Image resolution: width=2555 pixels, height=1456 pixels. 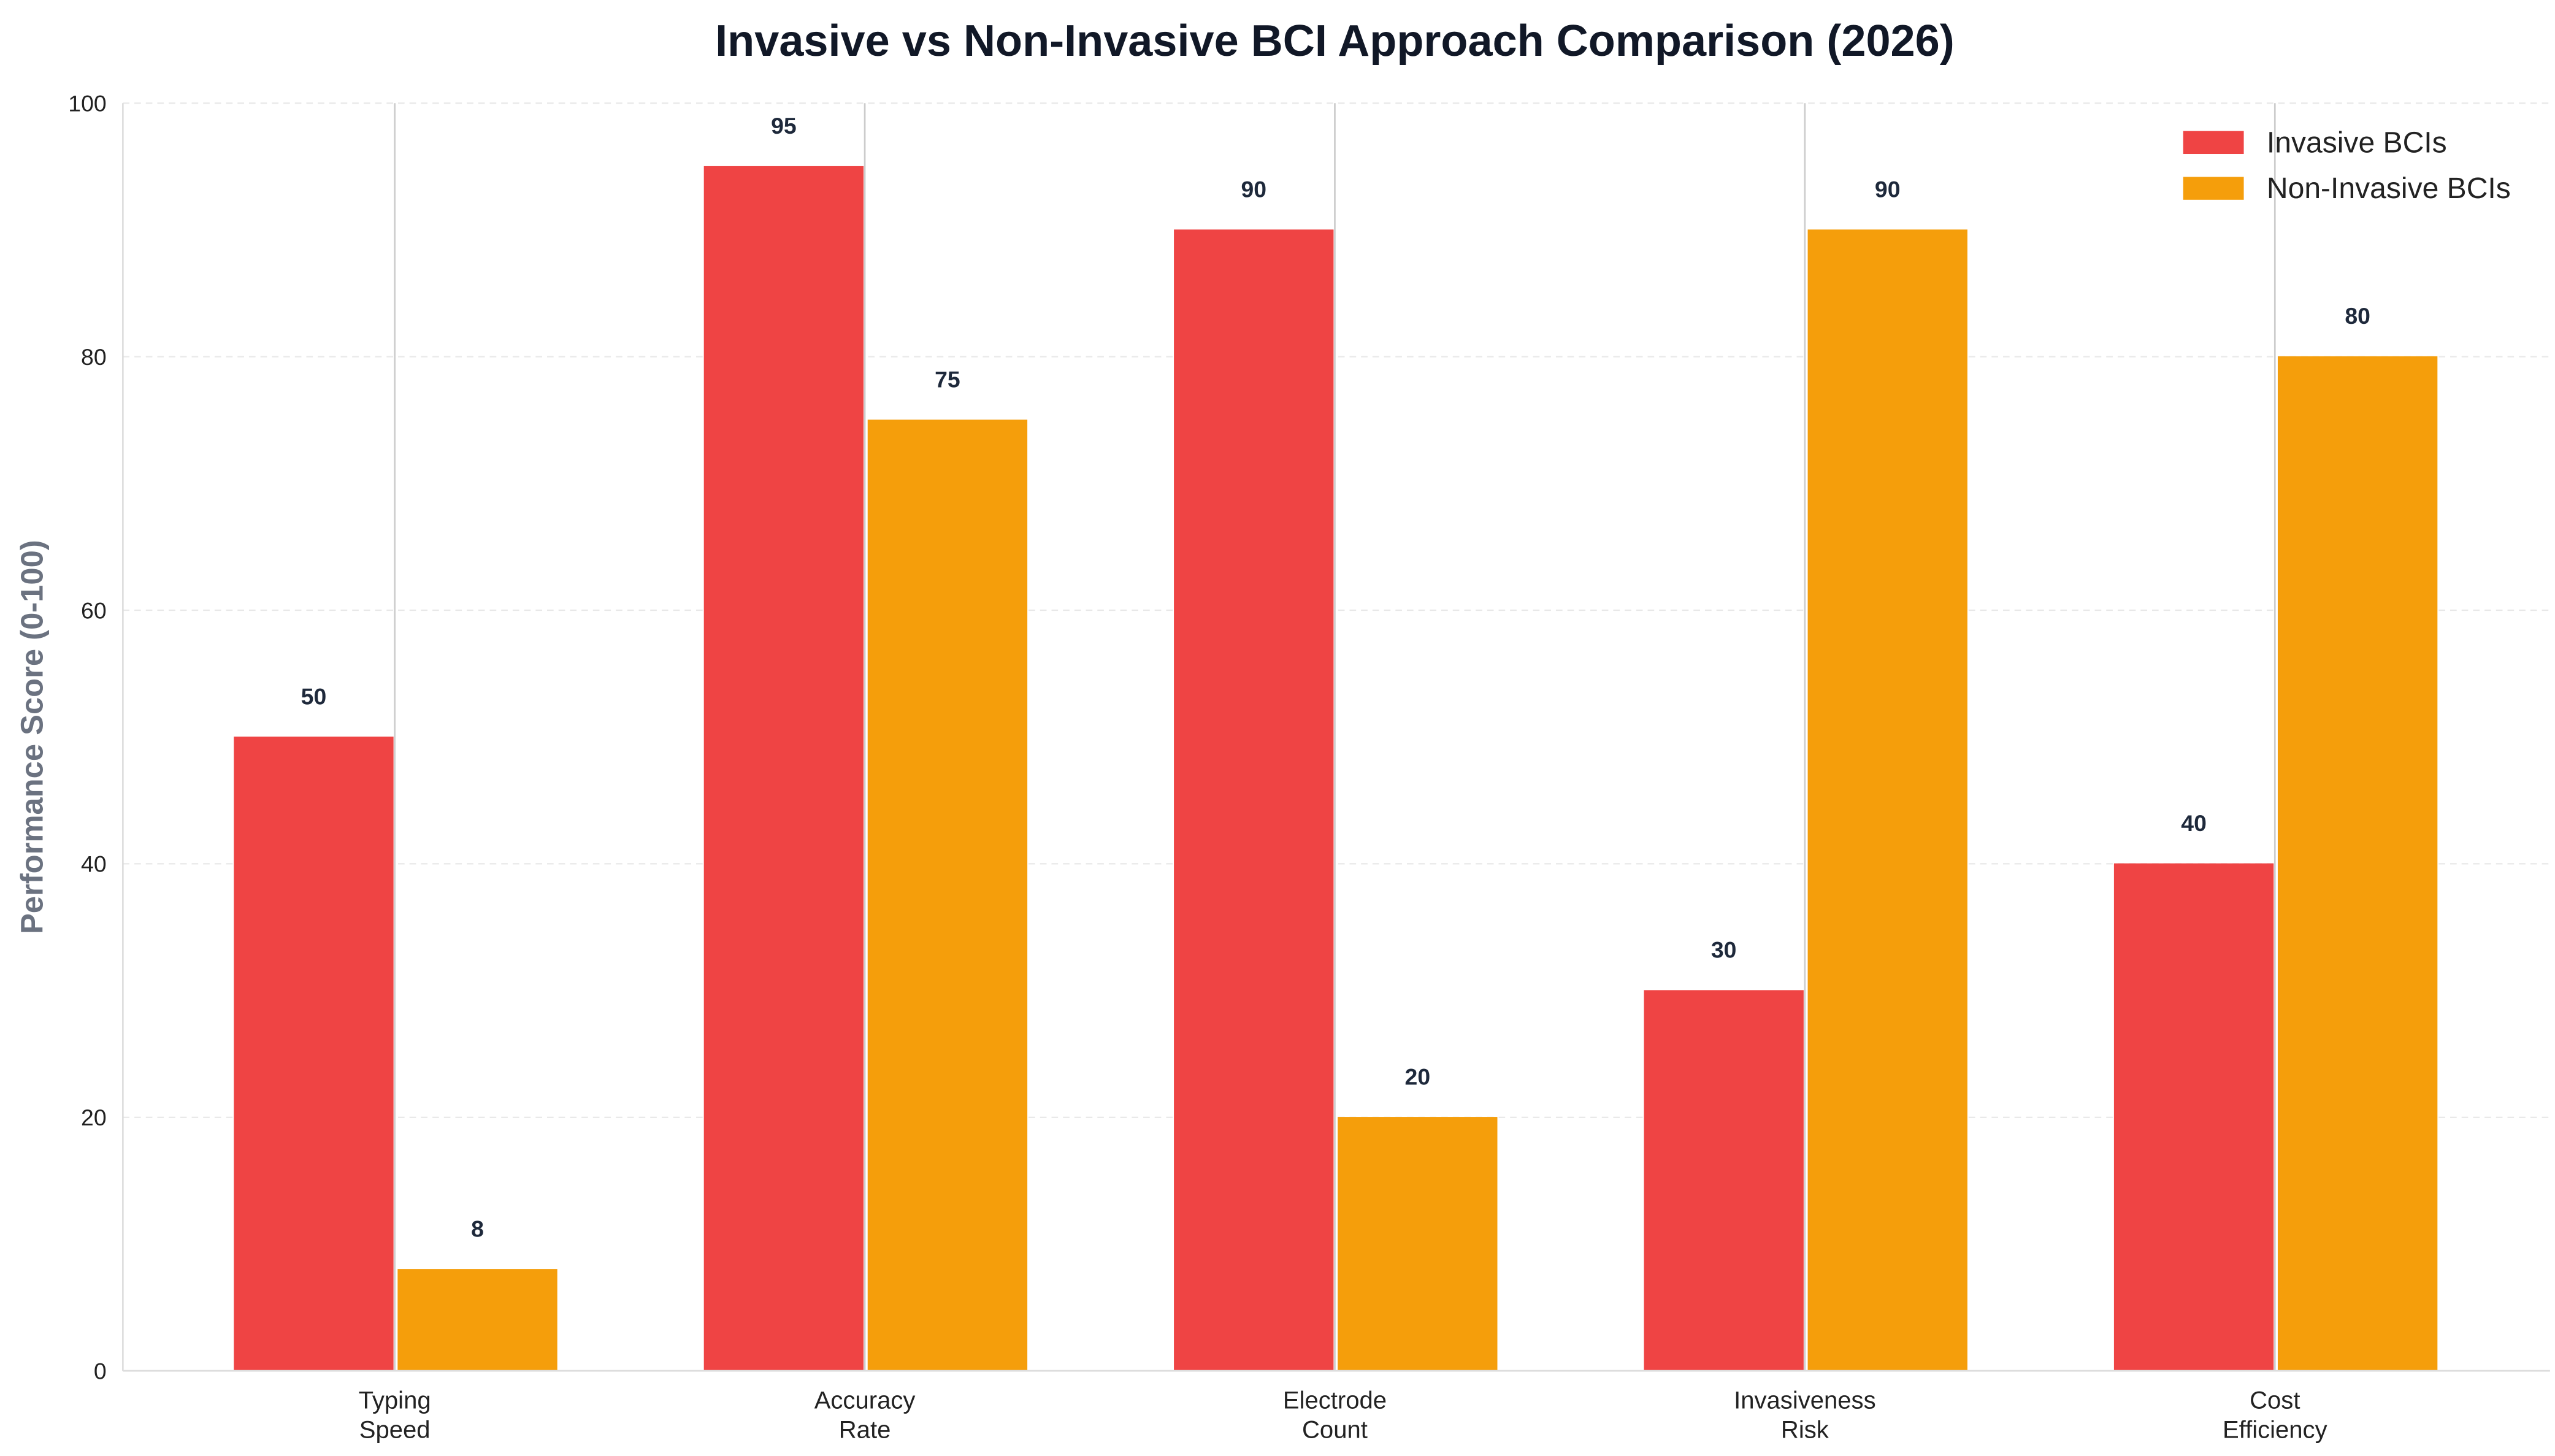 I want to click on x-tick-label: Electrode, so click(x=1335, y=1400).